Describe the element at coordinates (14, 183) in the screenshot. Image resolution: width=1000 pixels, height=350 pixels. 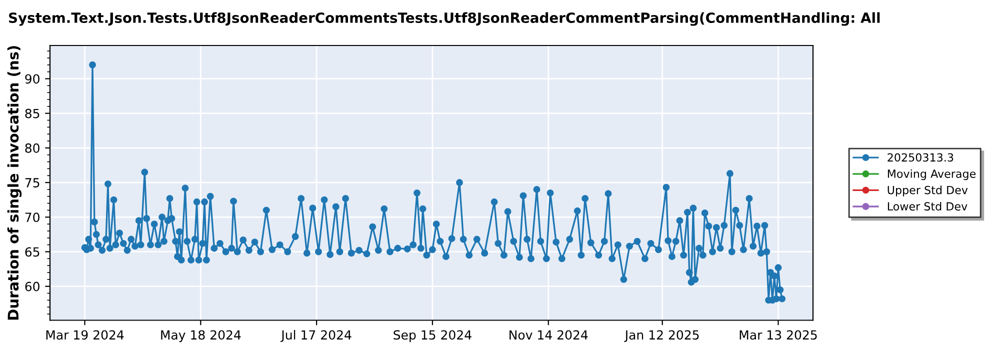
I see `y-axis-title: Duration of single invocation (ns)` at that location.